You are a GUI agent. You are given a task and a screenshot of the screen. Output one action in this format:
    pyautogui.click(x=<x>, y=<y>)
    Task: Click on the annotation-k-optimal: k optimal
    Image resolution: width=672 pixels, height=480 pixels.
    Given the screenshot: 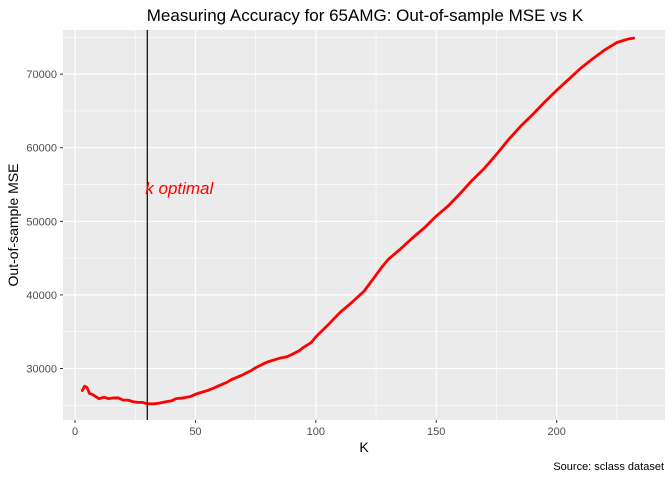 What is the action you would take?
    pyautogui.click(x=179, y=188)
    